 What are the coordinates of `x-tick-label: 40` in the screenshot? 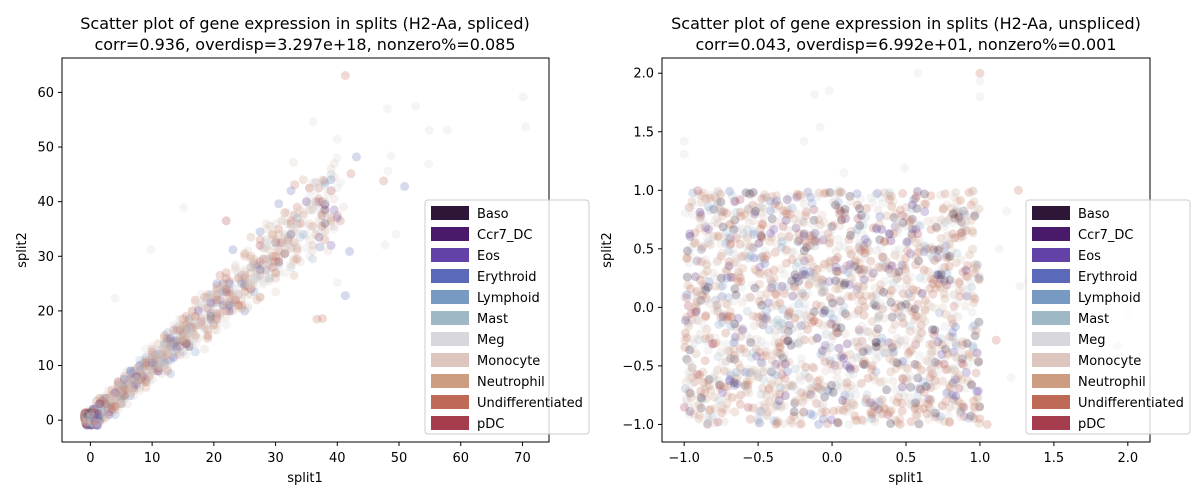 It's located at (337, 458).